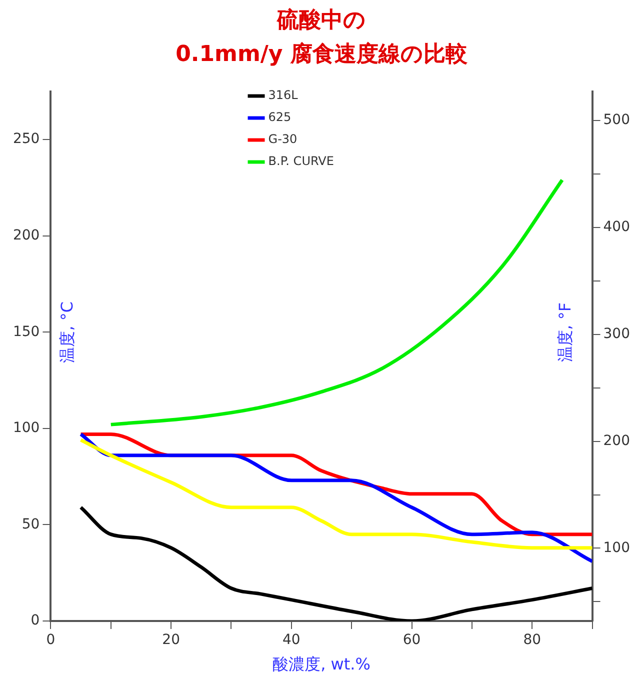  Describe the element at coordinates (321, 38) in the screenshot. I see `chart-title: 硫酸中の 0.1mm/y 腐食速度線の比較` at that location.